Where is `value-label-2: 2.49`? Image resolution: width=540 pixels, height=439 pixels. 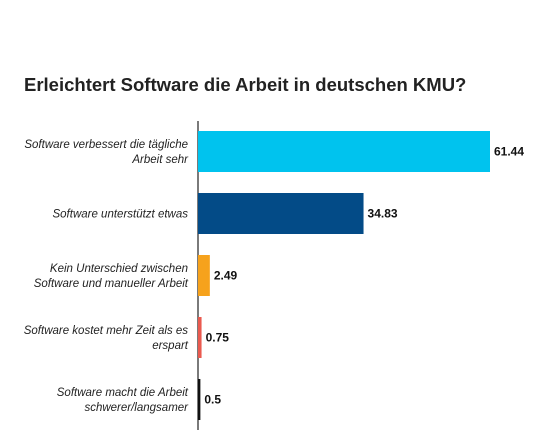
value-label-2: 2.49 is located at coordinates (226, 276).